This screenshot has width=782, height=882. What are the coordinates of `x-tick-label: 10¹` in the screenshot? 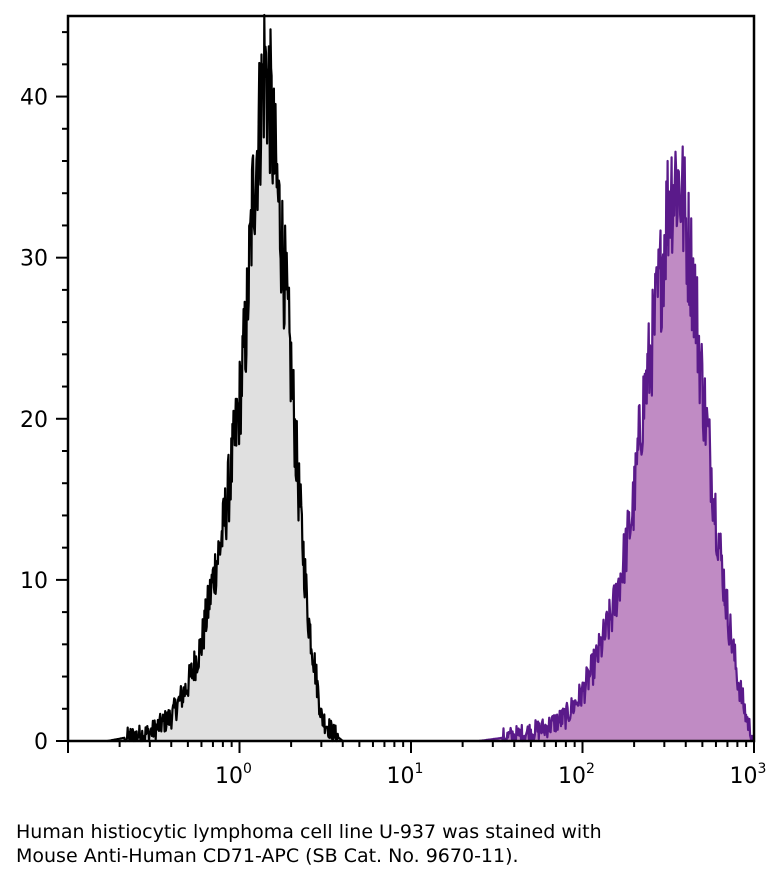 It's located at (405, 775).